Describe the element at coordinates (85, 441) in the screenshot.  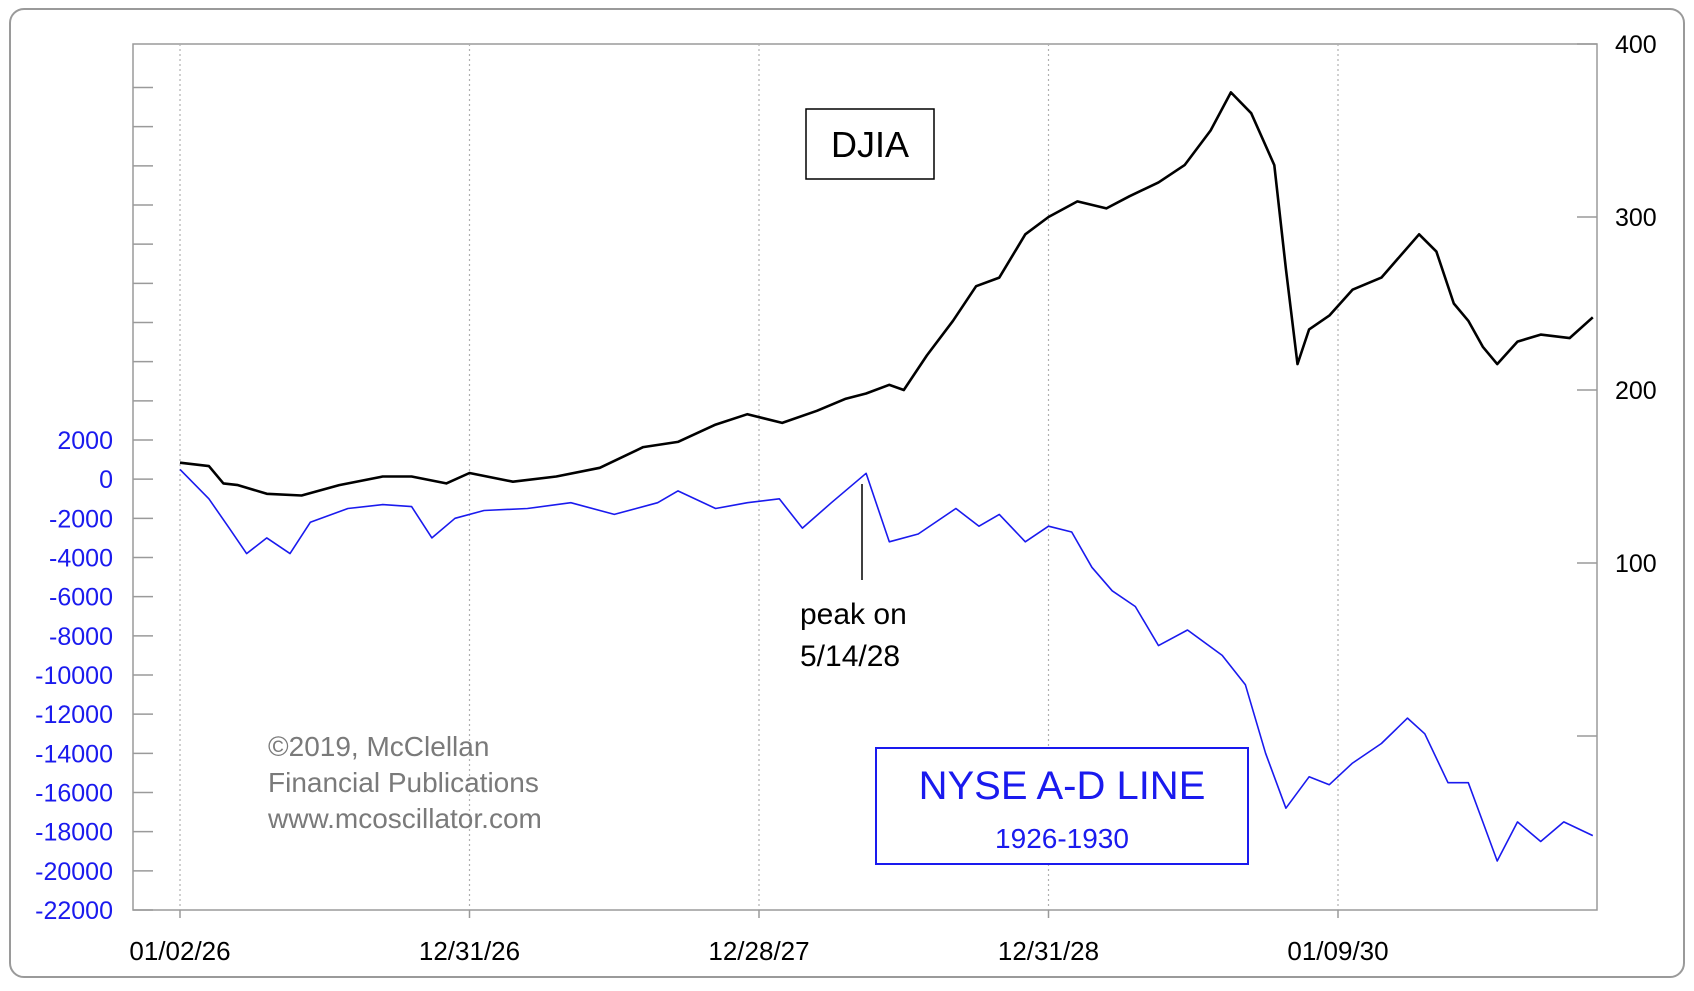
I see `left-tick-label: 2000` at that location.